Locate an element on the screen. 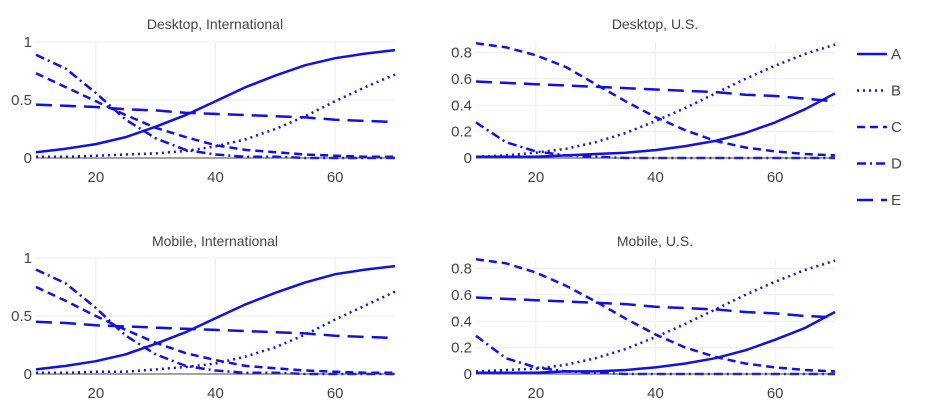  panel-title: Mobile, U.S. is located at coordinates (655, 241).